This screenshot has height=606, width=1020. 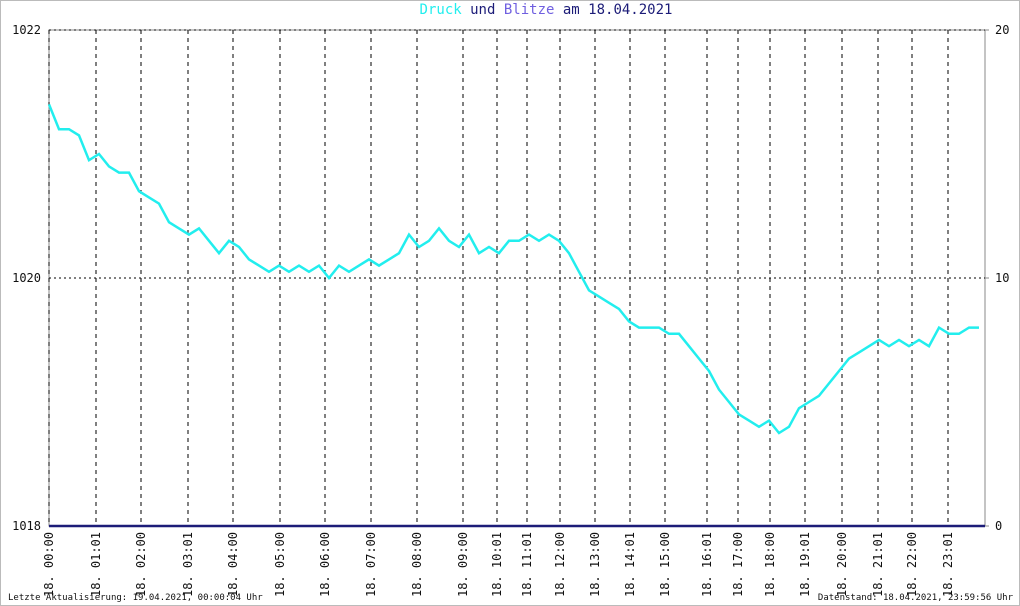 I want to click on x-tick-label: 18. 23:01, so click(x=948, y=564).